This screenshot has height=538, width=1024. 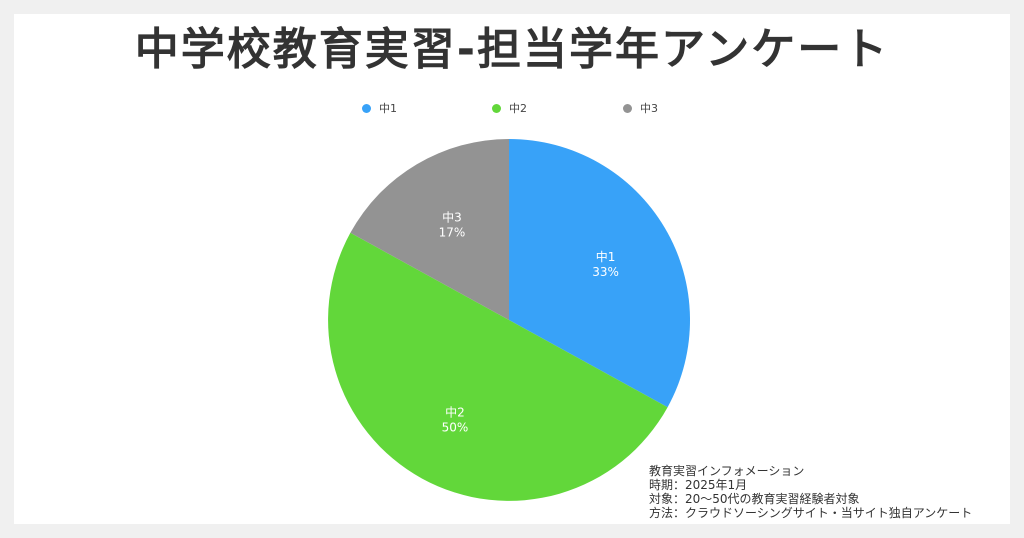 What do you see at coordinates (605, 272) in the screenshot?
I see `slice-value-label-0: 33%` at bounding box center [605, 272].